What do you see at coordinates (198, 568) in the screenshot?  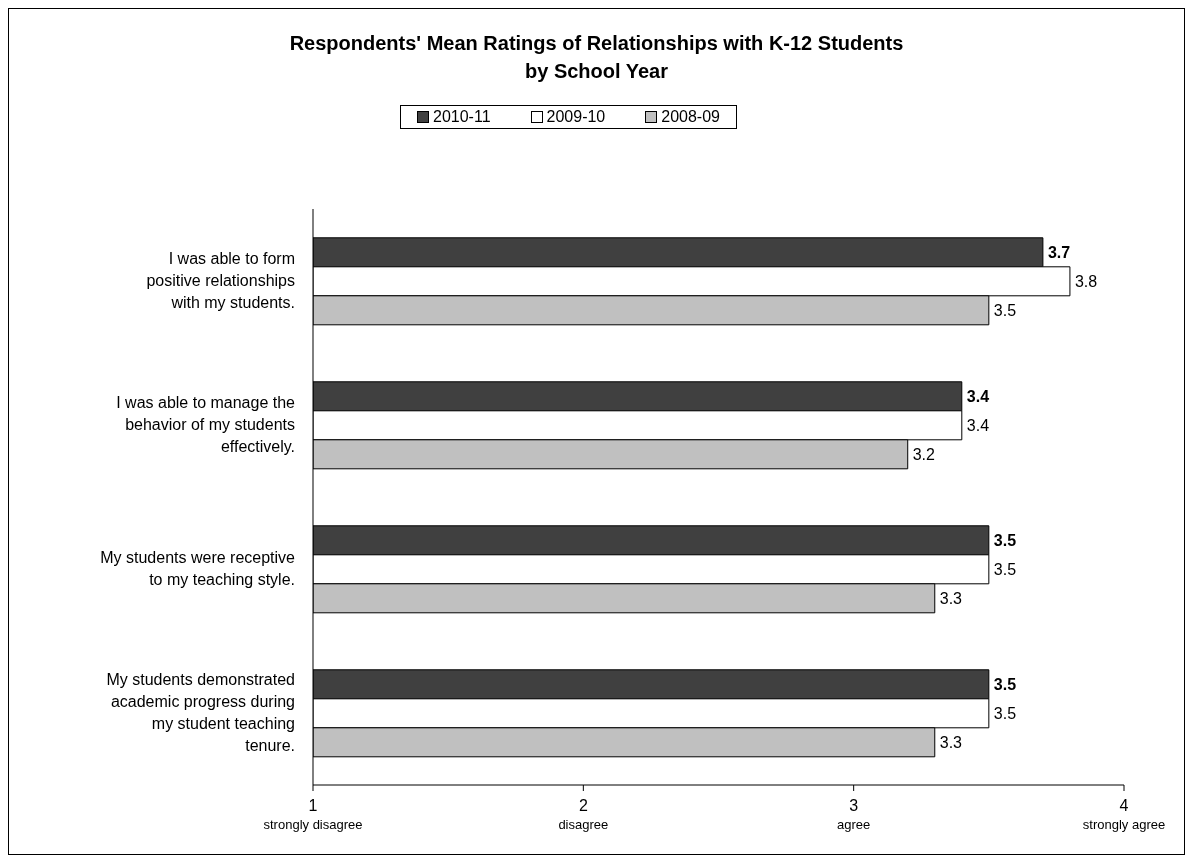 I see `y-tick-label: My students were receptive to my teaching style.` at bounding box center [198, 568].